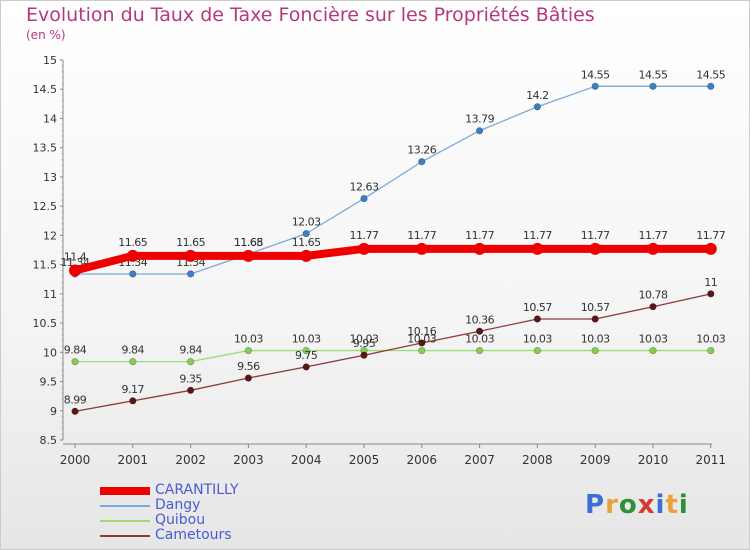 The width and height of the screenshot is (750, 550). I want to click on y-tick-label: 14.5, so click(45, 89).